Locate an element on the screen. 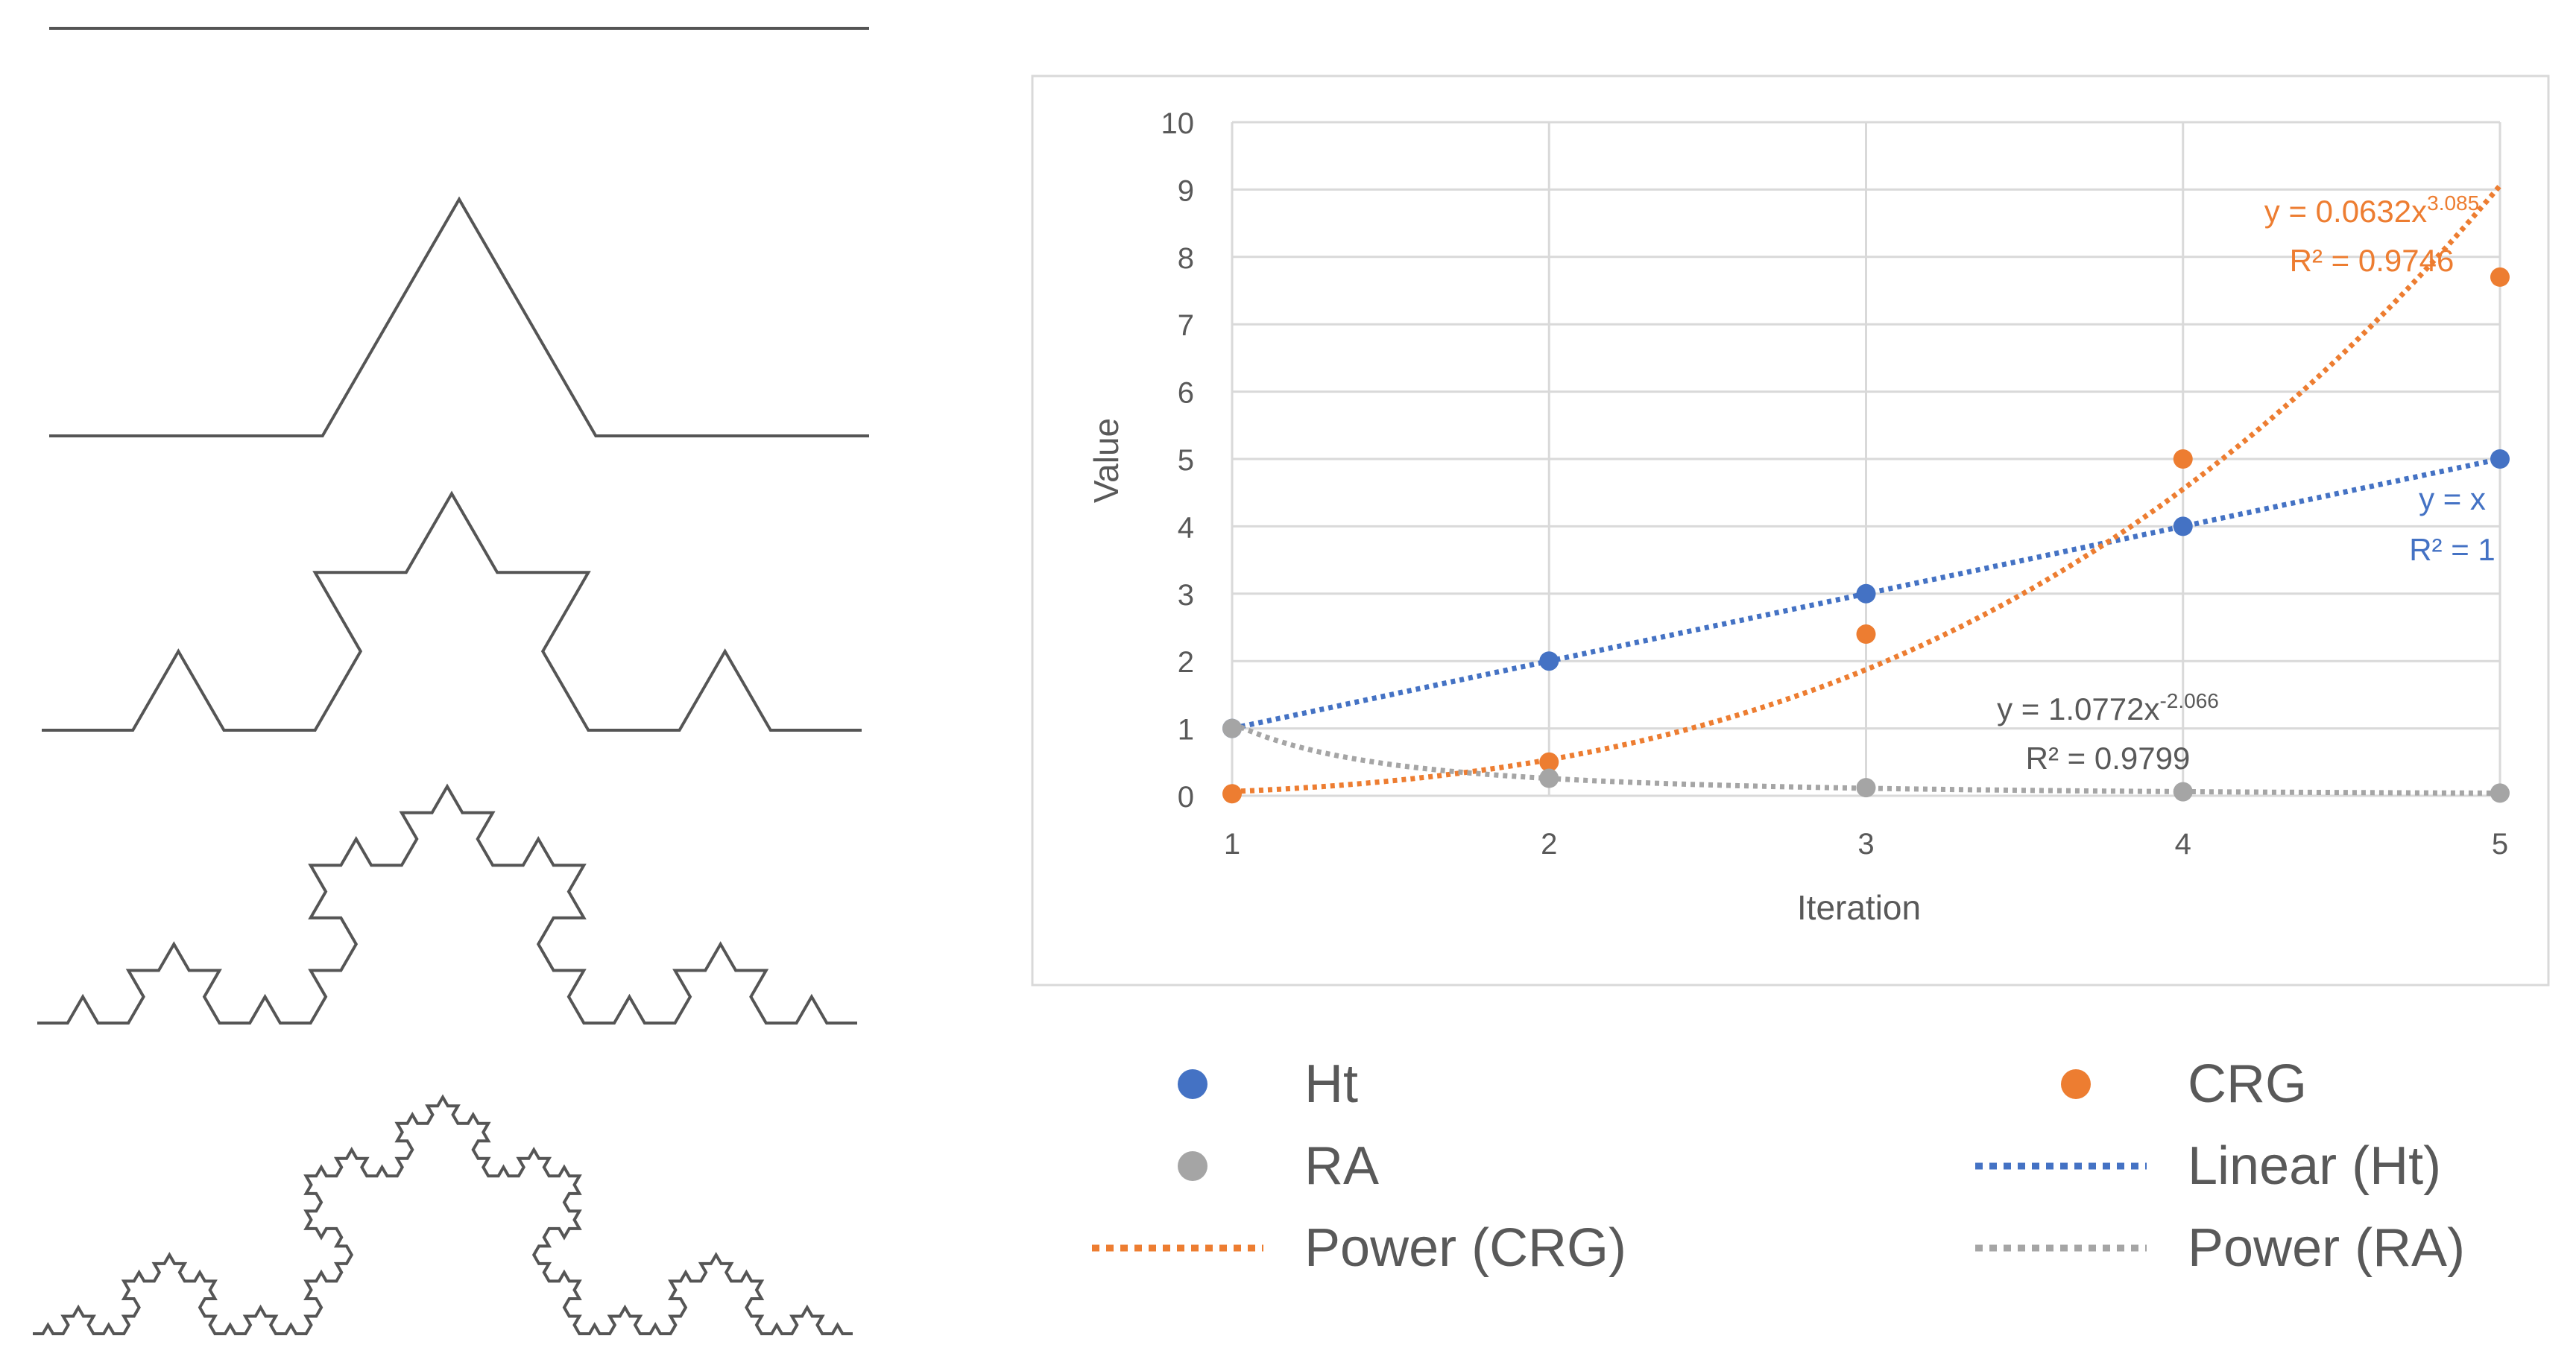 This screenshot has width=2576, height=1371. trendline-equation: y = 1.0772x-2.066 is located at coordinates (2108, 707).